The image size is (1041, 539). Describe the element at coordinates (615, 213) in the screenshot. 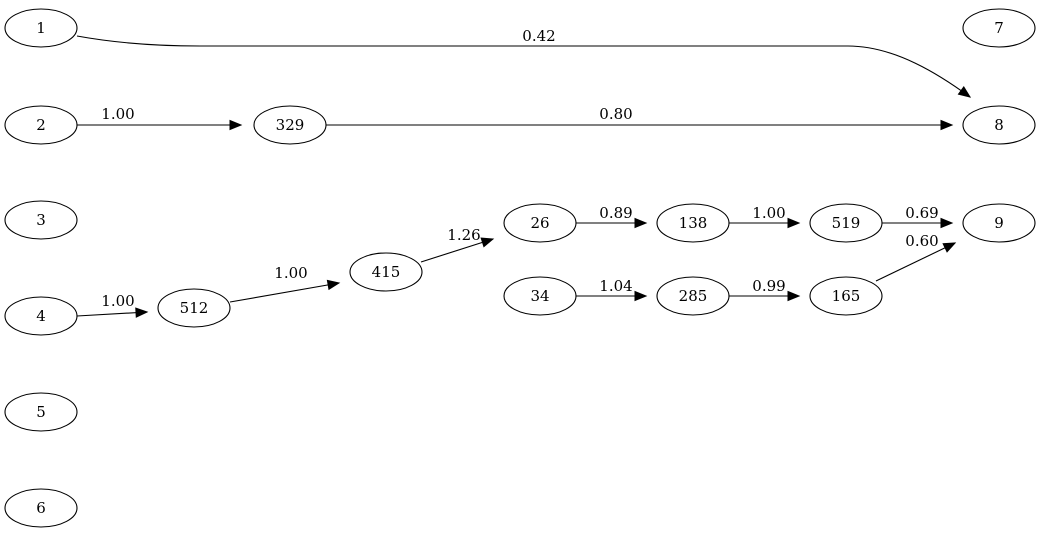

I see `edge-weight-label: 0.89` at that location.